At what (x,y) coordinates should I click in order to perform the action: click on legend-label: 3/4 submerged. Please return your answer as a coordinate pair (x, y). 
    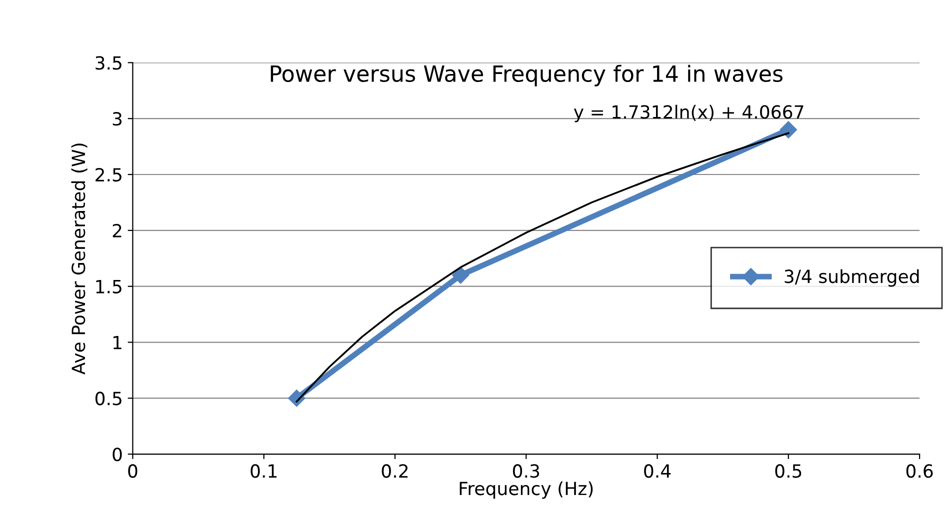
    Looking at the image, I should click on (851, 278).